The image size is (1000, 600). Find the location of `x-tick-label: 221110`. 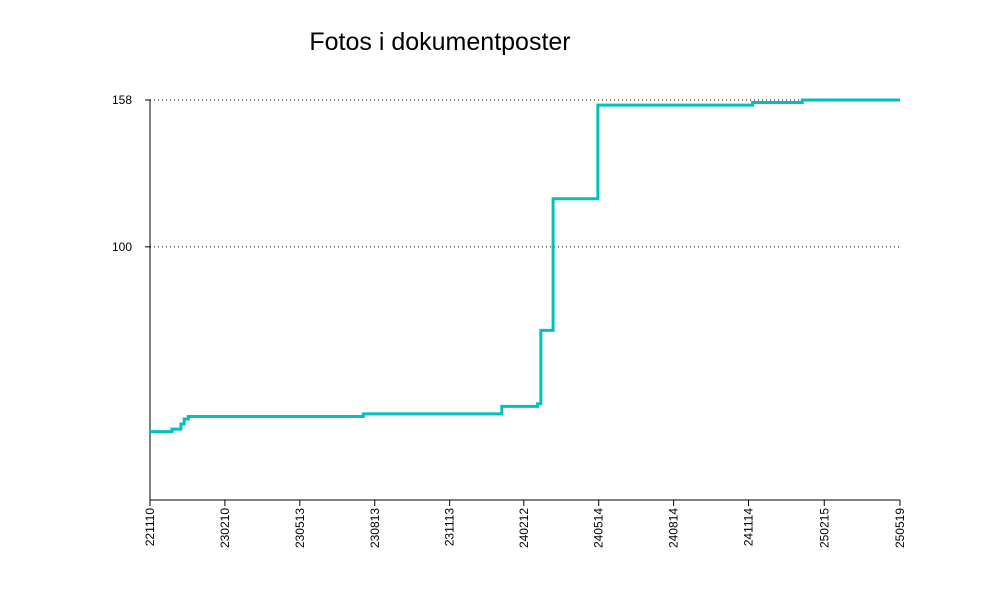

x-tick-label: 221110 is located at coordinates (150, 527).